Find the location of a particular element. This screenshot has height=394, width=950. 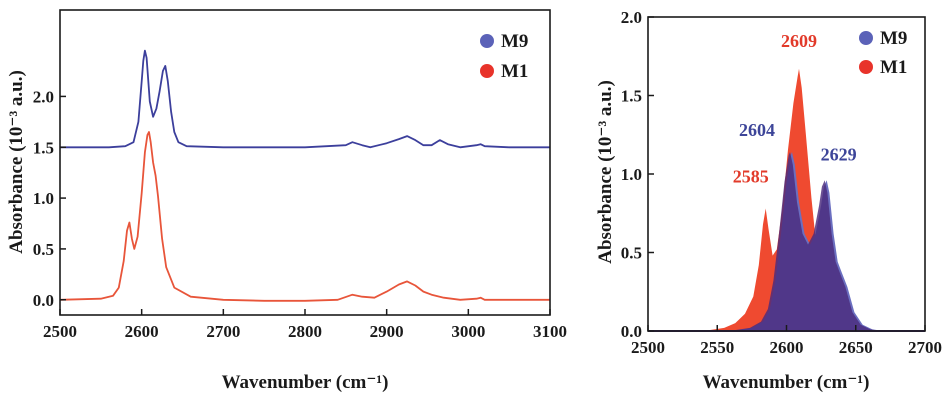

left-y-tick-label: 0.0 is located at coordinates (43, 300).